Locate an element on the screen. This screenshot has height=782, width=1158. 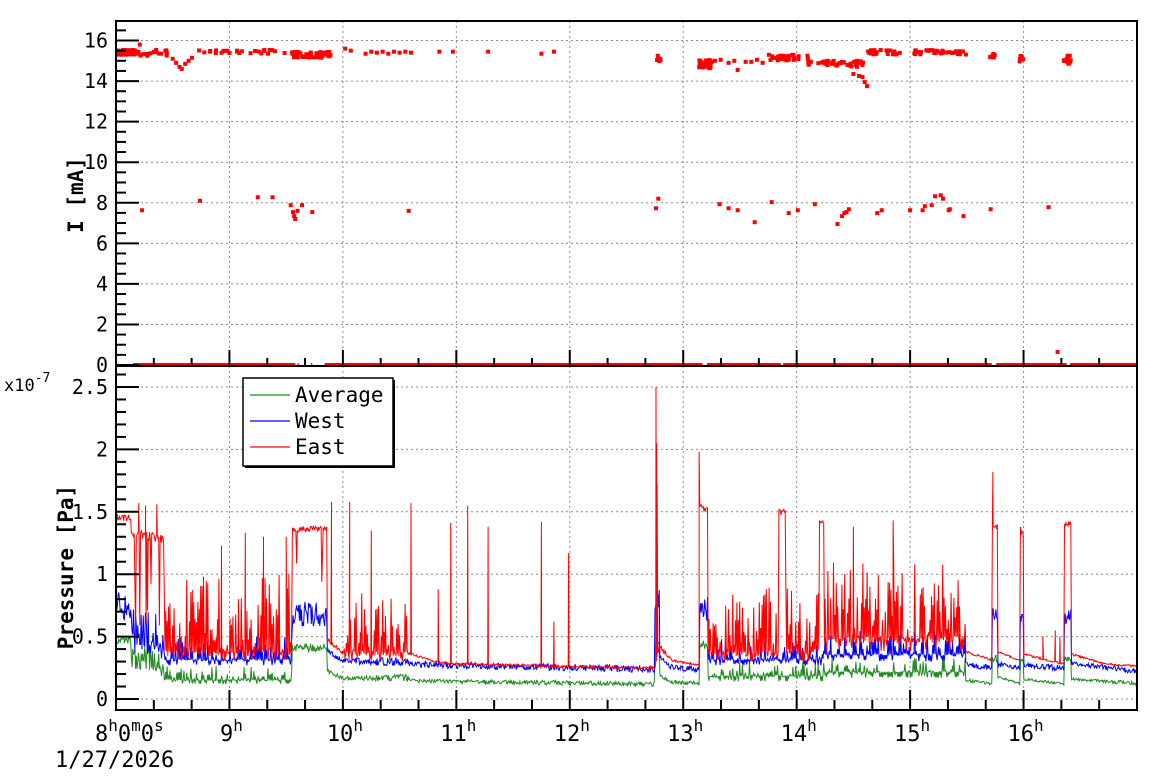
legend-item-east: East is located at coordinates (298, 447).